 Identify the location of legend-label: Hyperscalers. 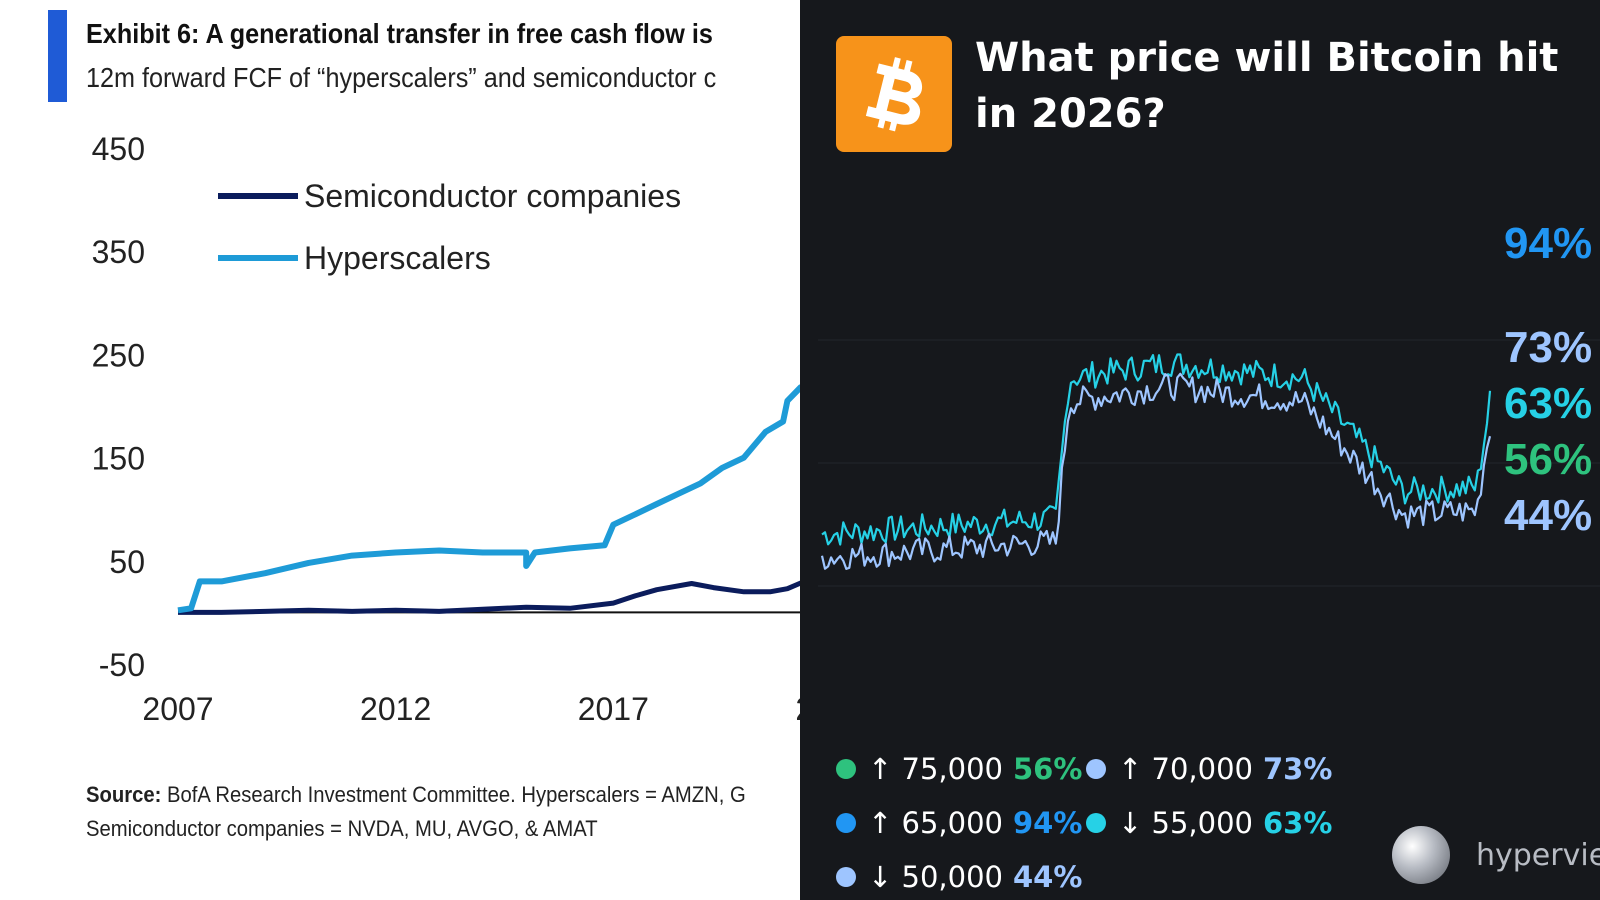
(397, 258).